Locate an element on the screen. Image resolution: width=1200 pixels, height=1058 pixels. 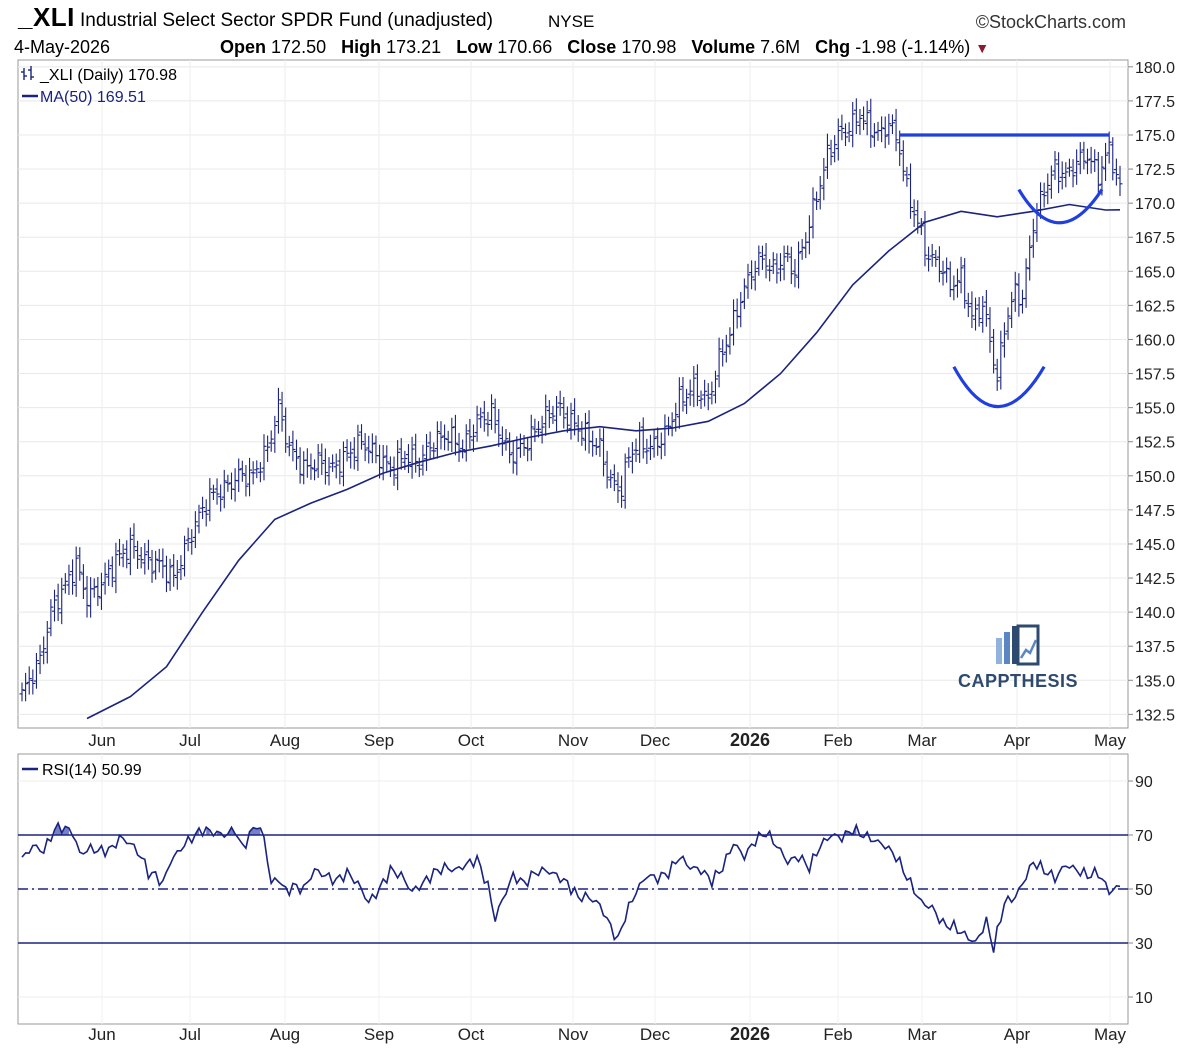
rsi-legend: RSI(14) 50.99 is located at coordinates (82, 770).